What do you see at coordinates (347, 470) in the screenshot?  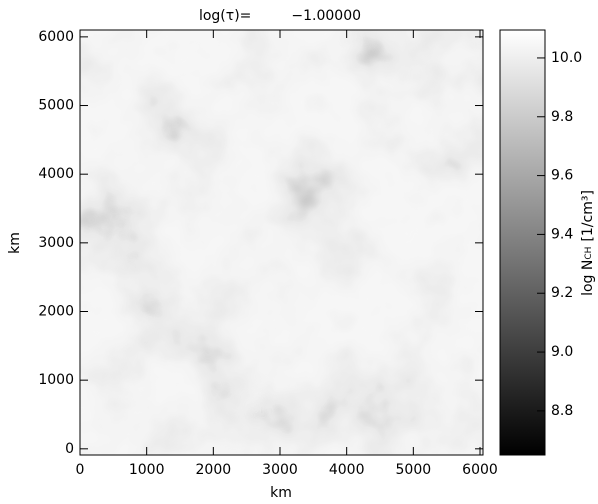 I see `x-tick-label: 4000` at bounding box center [347, 470].